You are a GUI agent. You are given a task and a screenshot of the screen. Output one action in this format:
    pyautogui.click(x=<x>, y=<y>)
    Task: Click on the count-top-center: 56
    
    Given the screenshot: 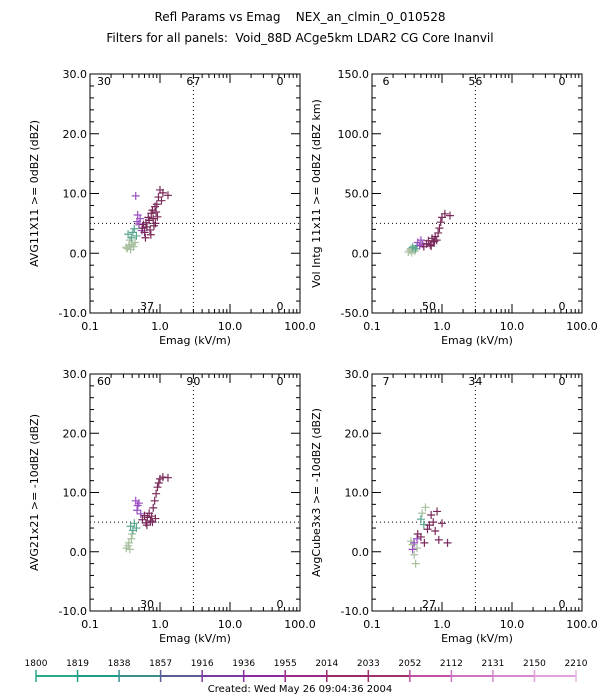 What is the action you would take?
    pyautogui.click(x=475, y=81)
    